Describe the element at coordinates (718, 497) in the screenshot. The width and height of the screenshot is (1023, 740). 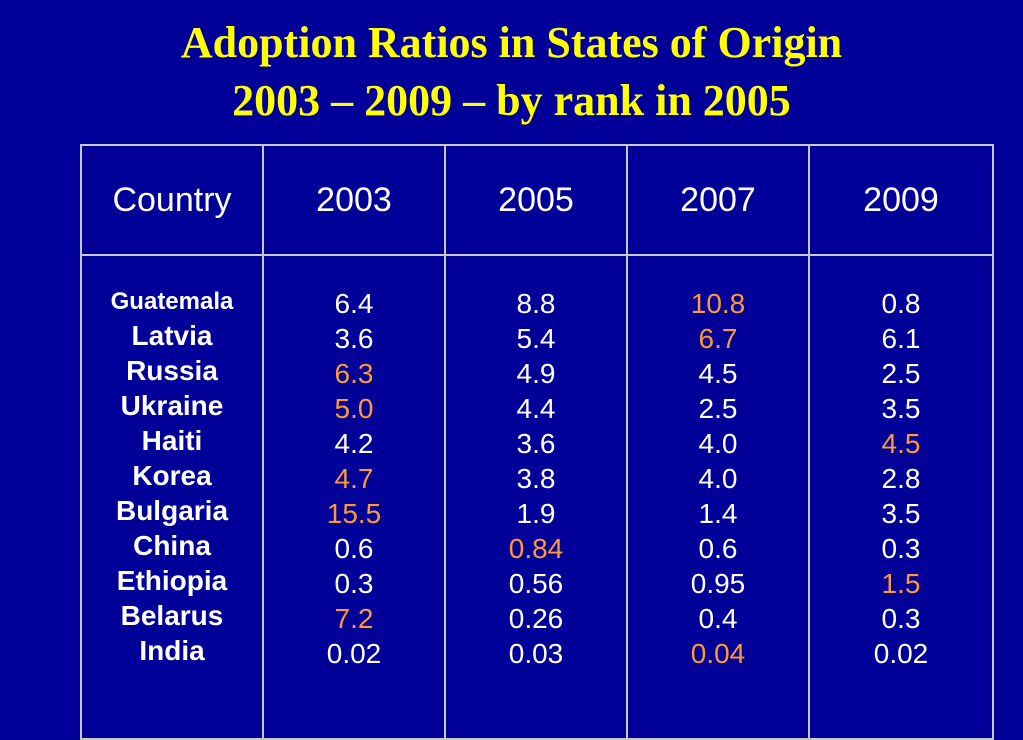
I see `values-column-2007: 10.8 6.7 4.5 2.5 4.0 4.0 1.4 0.6 0.95 0.4 0.04` at that location.